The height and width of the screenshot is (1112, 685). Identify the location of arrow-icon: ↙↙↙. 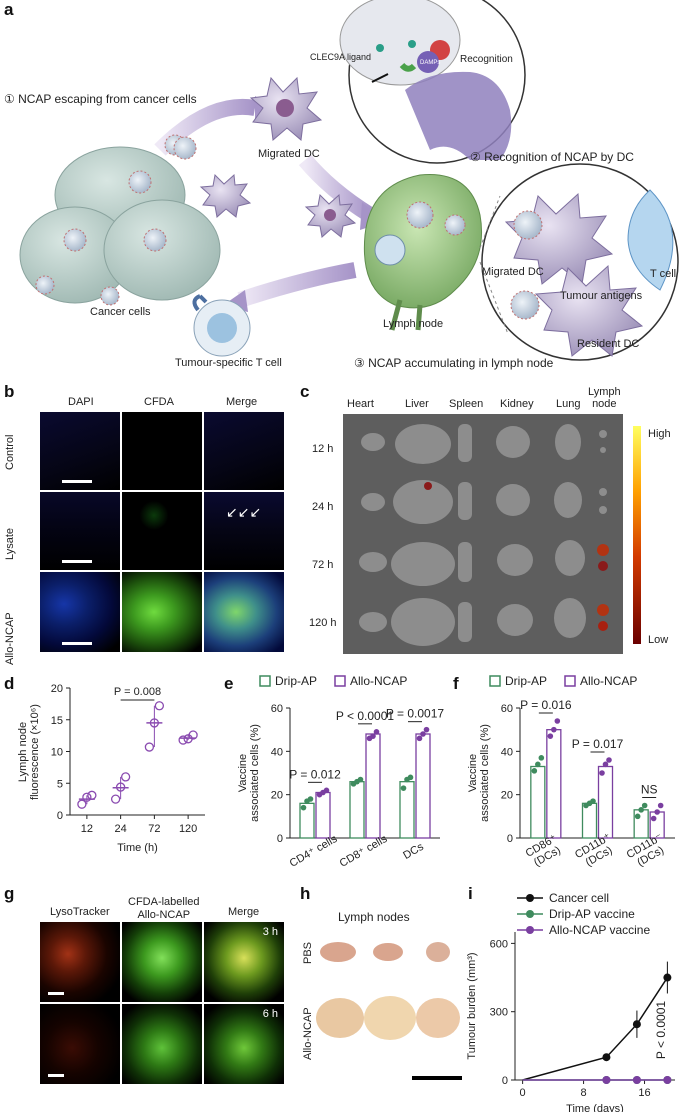
(244, 512).